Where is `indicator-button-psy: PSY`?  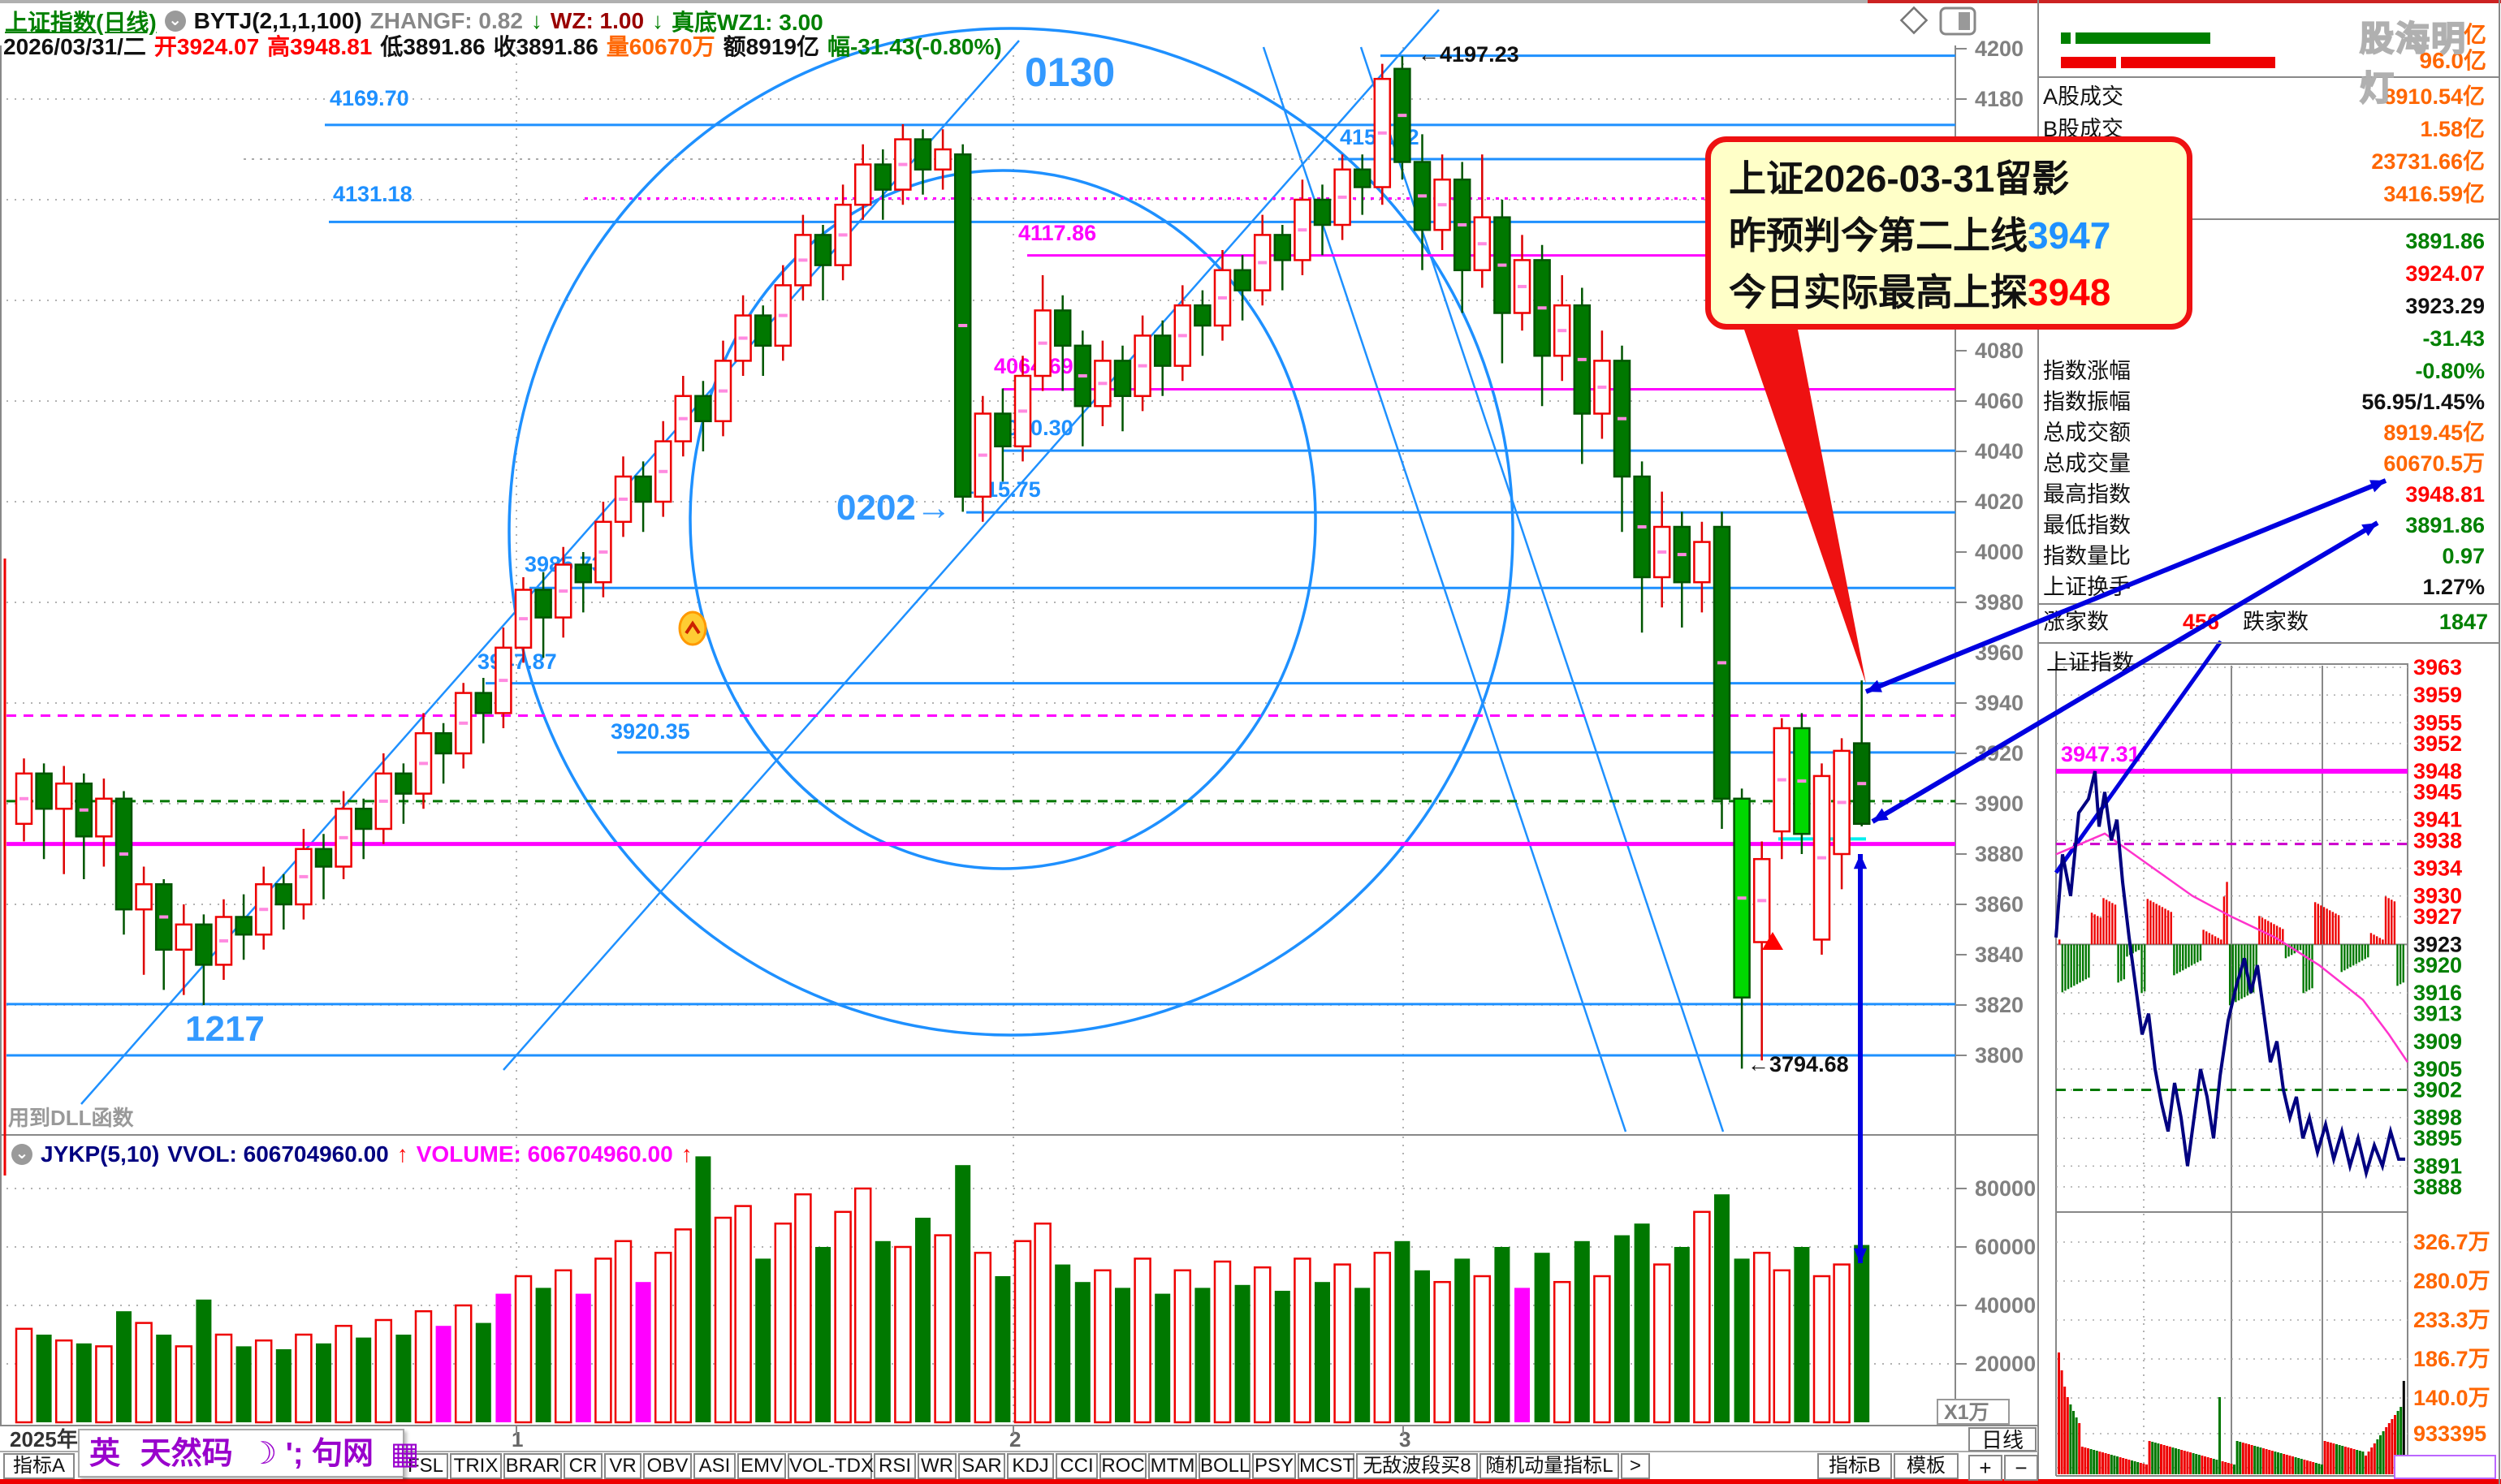 indicator-button-psy: PSY is located at coordinates (1274, 1466).